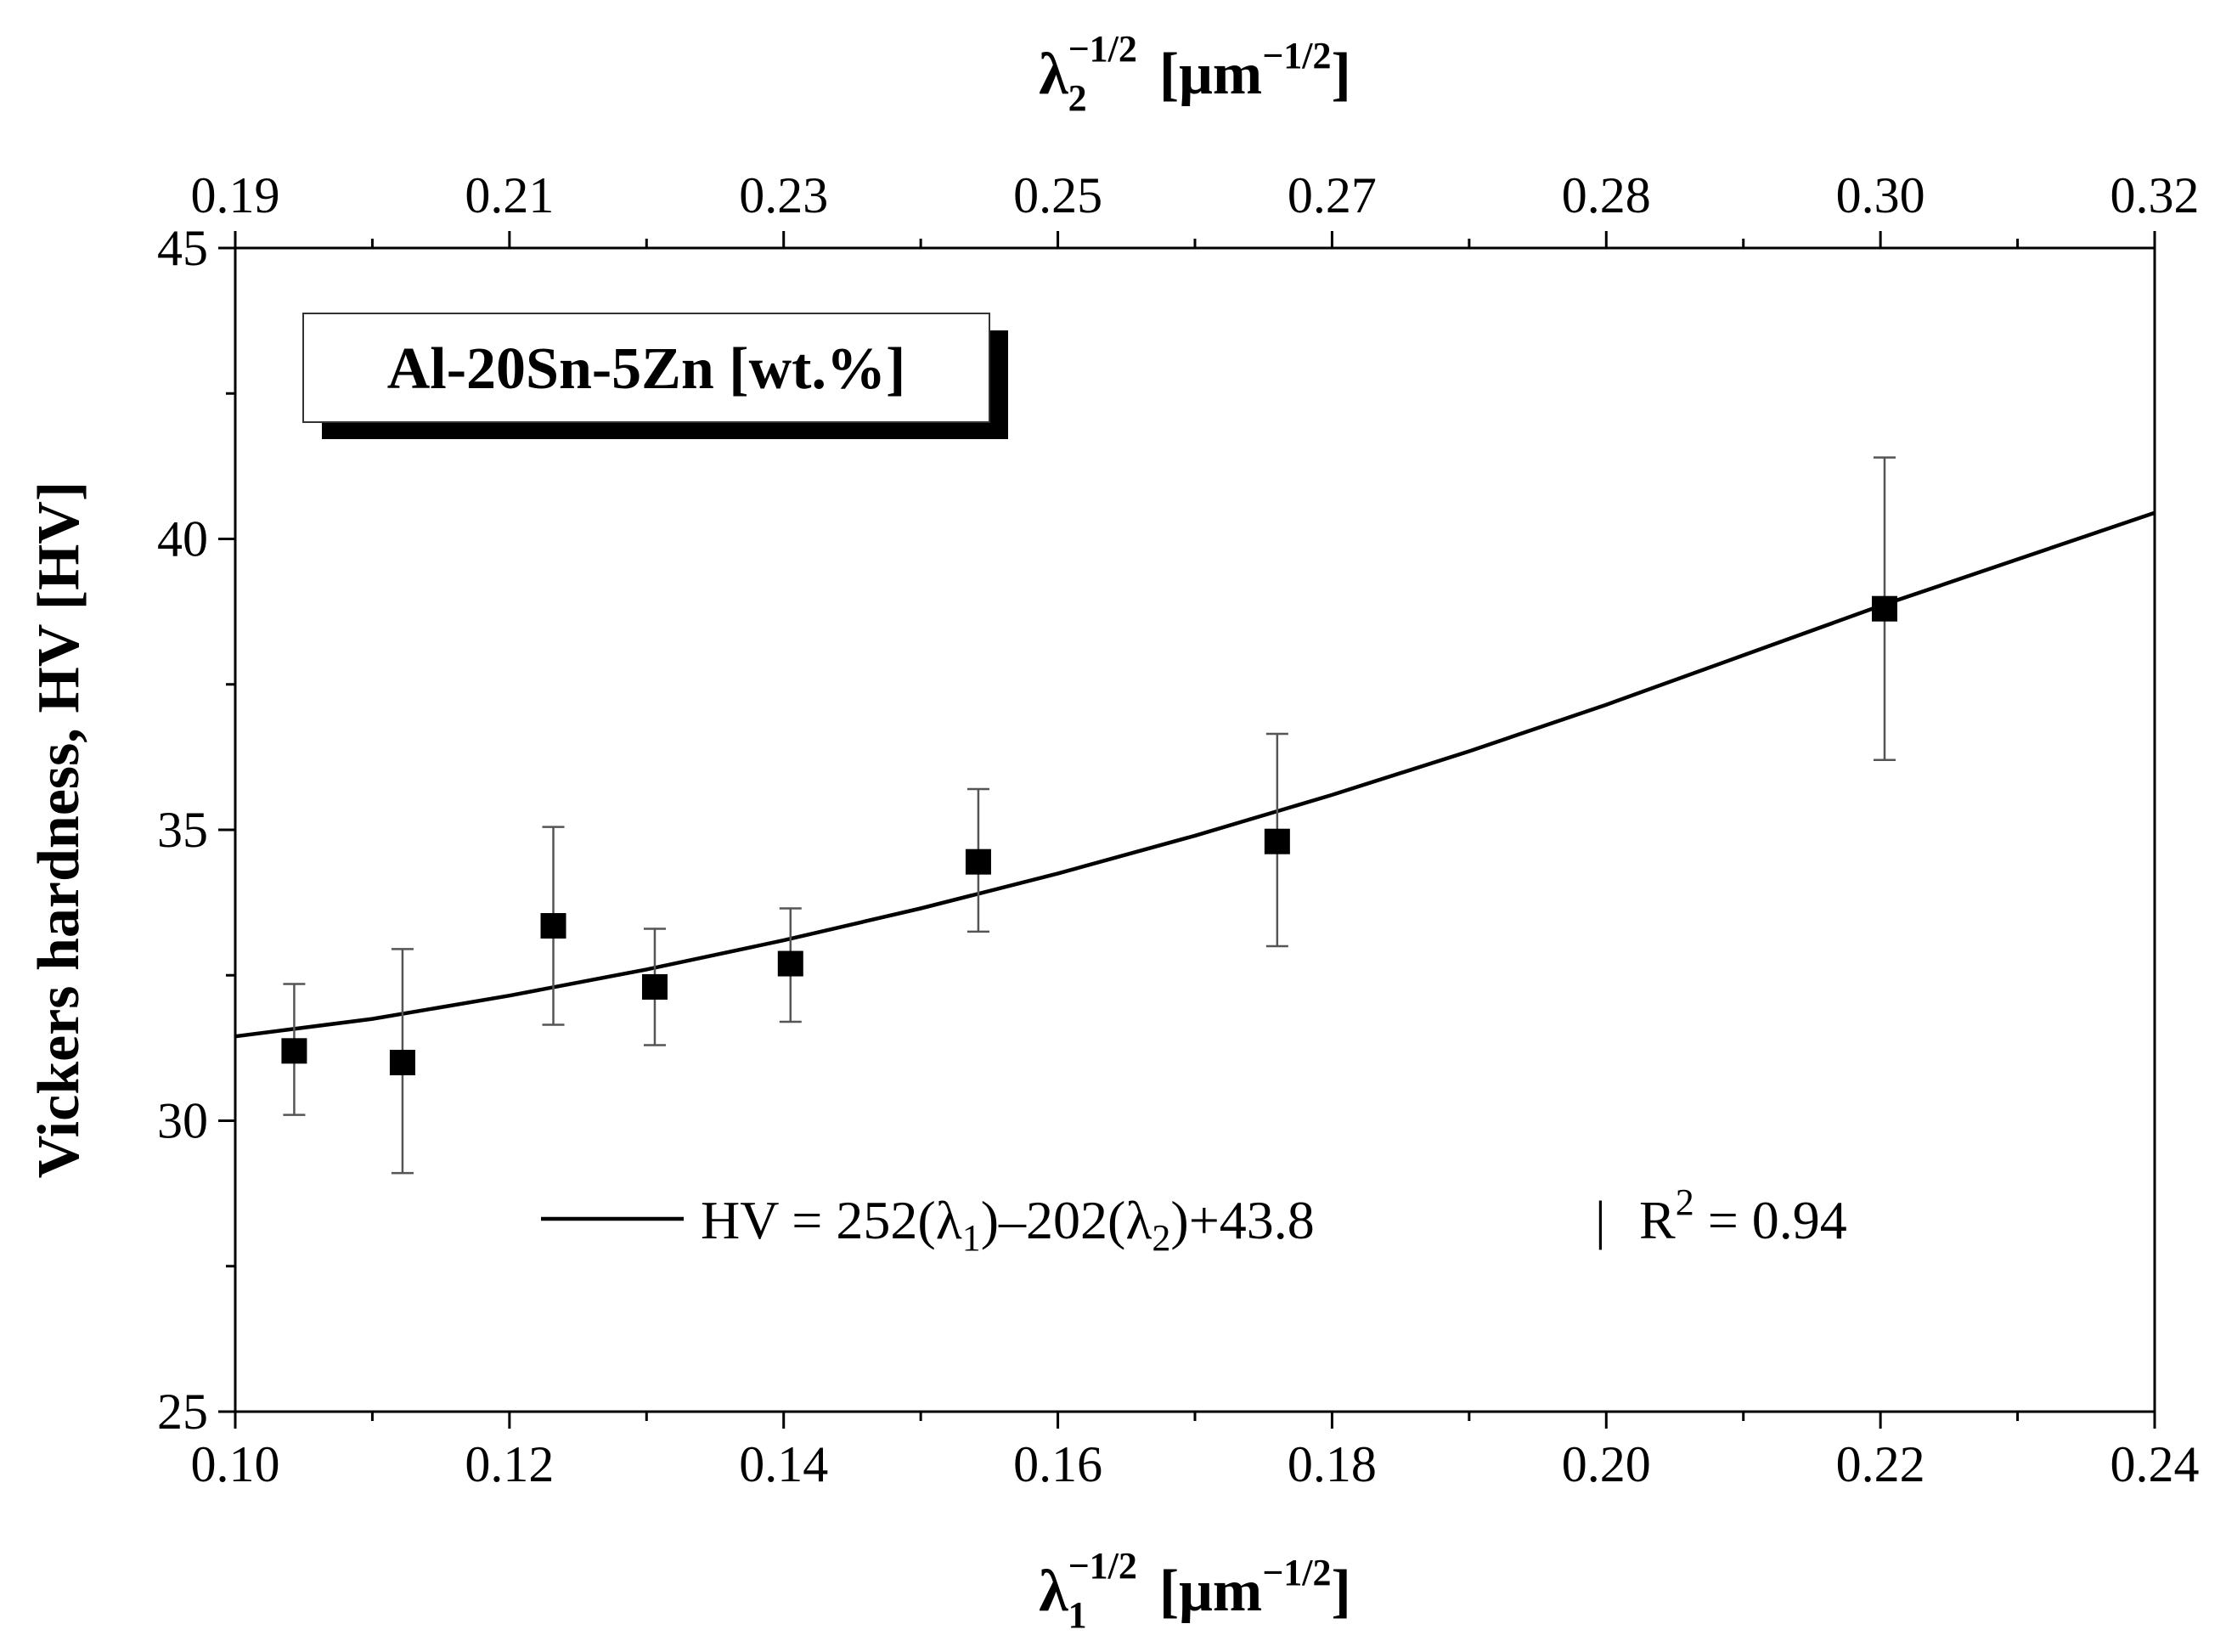 The width and height of the screenshot is (2226, 1652). What do you see at coordinates (1210, 1591) in the screenshot?
I see `x-title-unit: [μm` at bounding box center [1210, 1591].